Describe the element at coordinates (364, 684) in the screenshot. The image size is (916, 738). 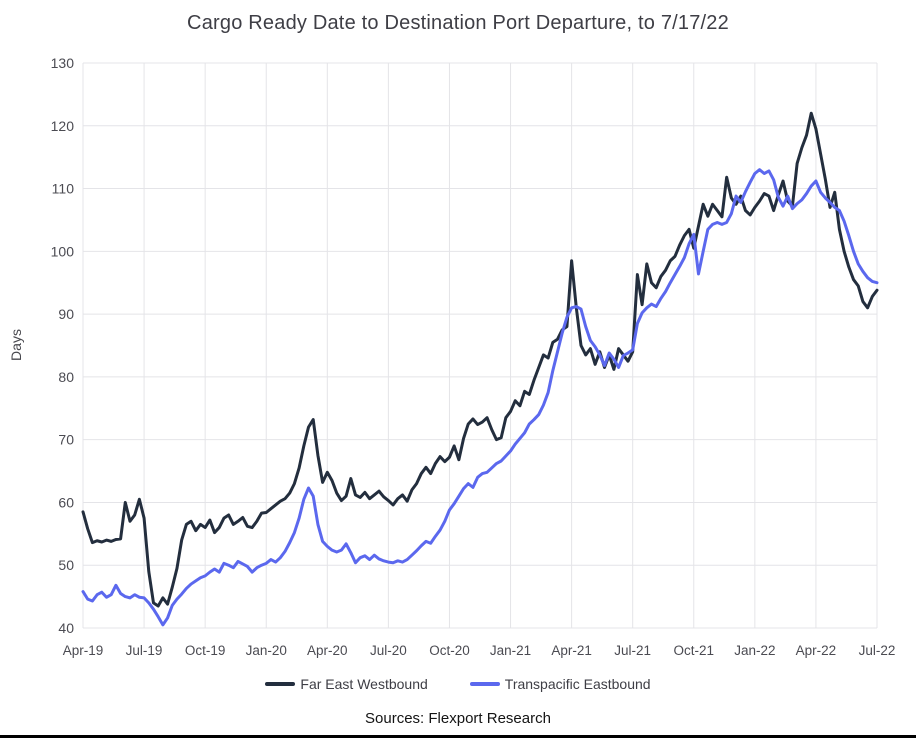
I see `legend-label-far-east-westbound: Far East Westbound` at that location.